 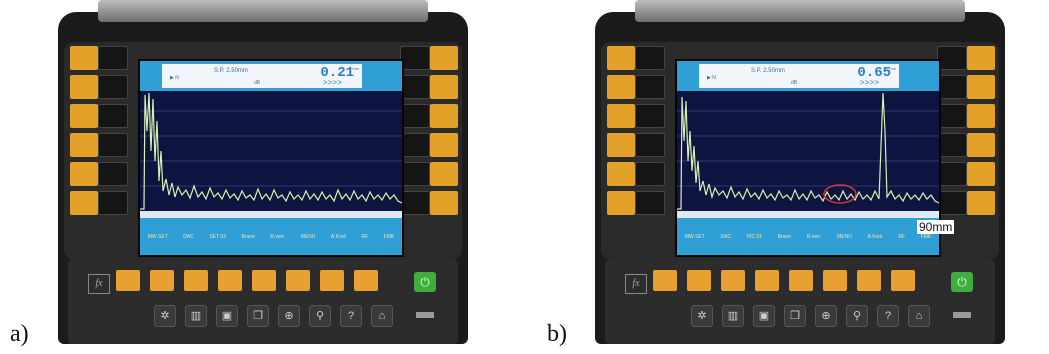 I want to click on annotation-circle, so click(x=840, y=194).